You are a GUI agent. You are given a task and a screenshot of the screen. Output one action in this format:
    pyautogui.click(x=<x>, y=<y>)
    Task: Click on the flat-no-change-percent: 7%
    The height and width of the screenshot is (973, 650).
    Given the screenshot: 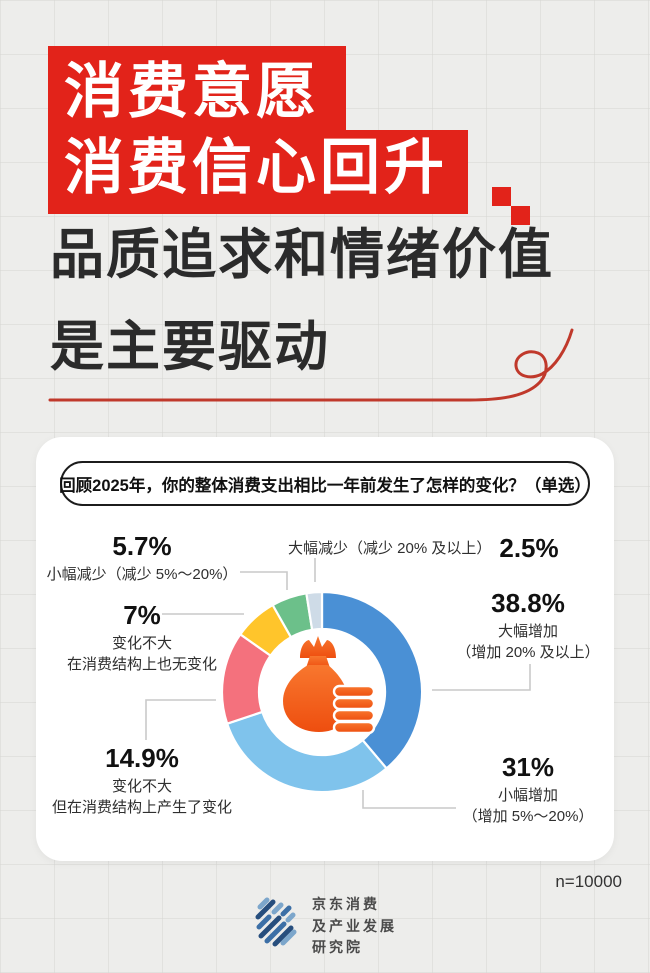 What is the action you would take?
    pyautogui.click(x=142, y=615)
    